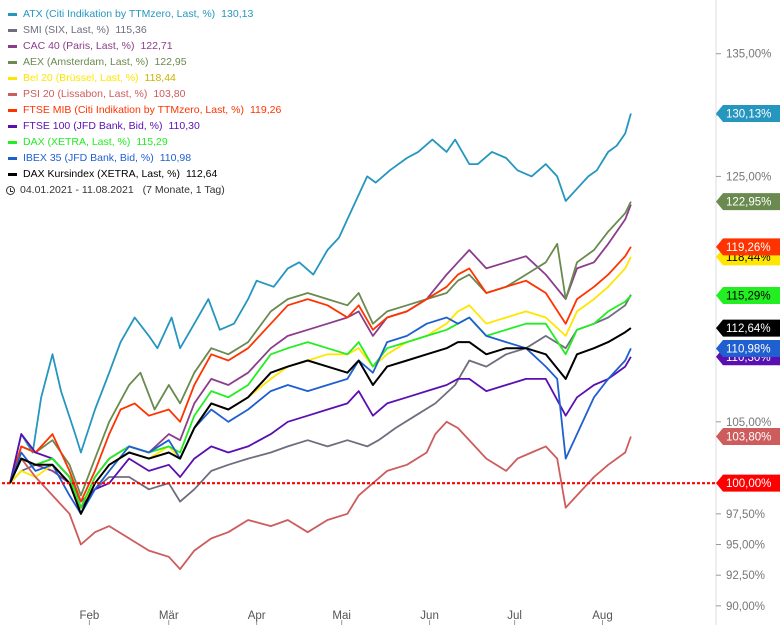  Describe the element at coordinates (175, 158) in the screenshot. I see `legend-series-value: 110,98` at that location.